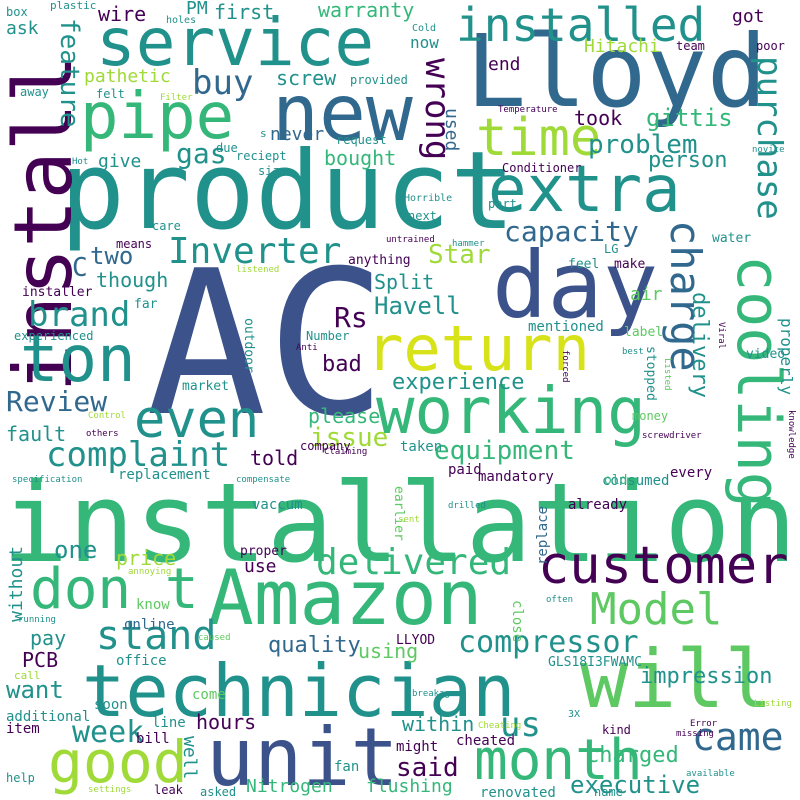  What do you see at coordinates (166, 226) in the screenshot?
I see `word-care: care` at bounding box center [166, 226].